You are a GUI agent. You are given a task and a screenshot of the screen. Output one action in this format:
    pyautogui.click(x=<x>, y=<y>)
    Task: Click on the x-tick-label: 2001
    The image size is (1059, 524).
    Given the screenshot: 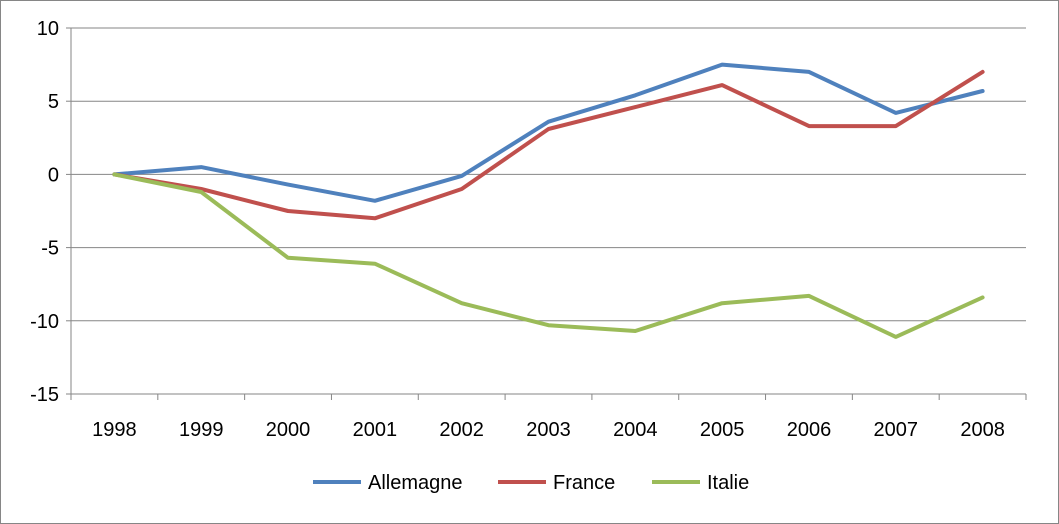 What is the action you would take?
    pyautogui.click(x=375, y=430)
    